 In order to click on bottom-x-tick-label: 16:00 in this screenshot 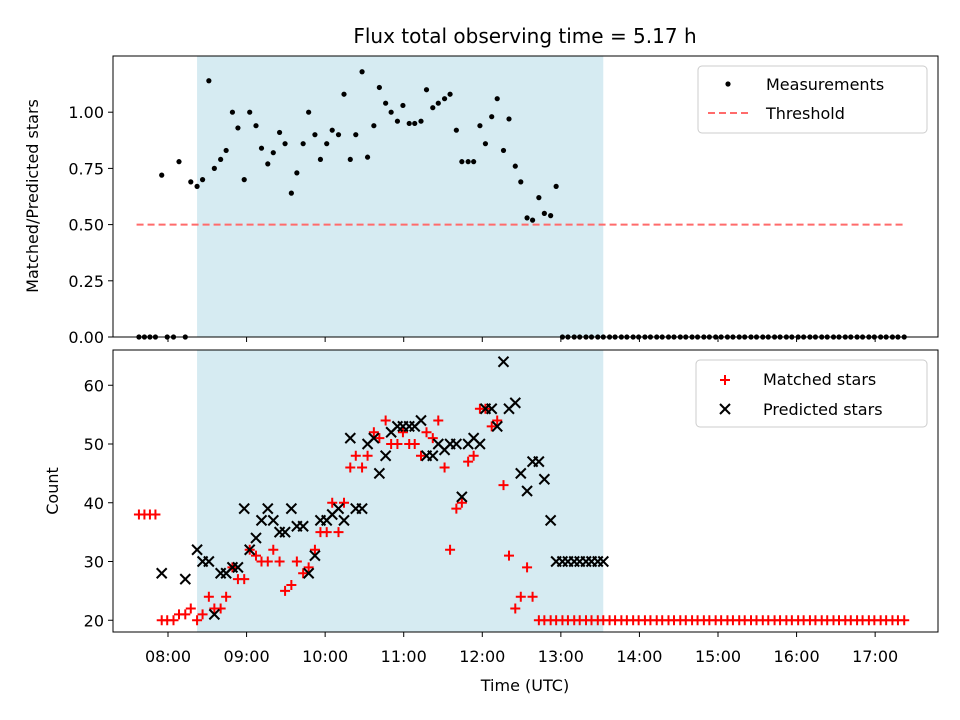, I will do `click(797, 656)`.